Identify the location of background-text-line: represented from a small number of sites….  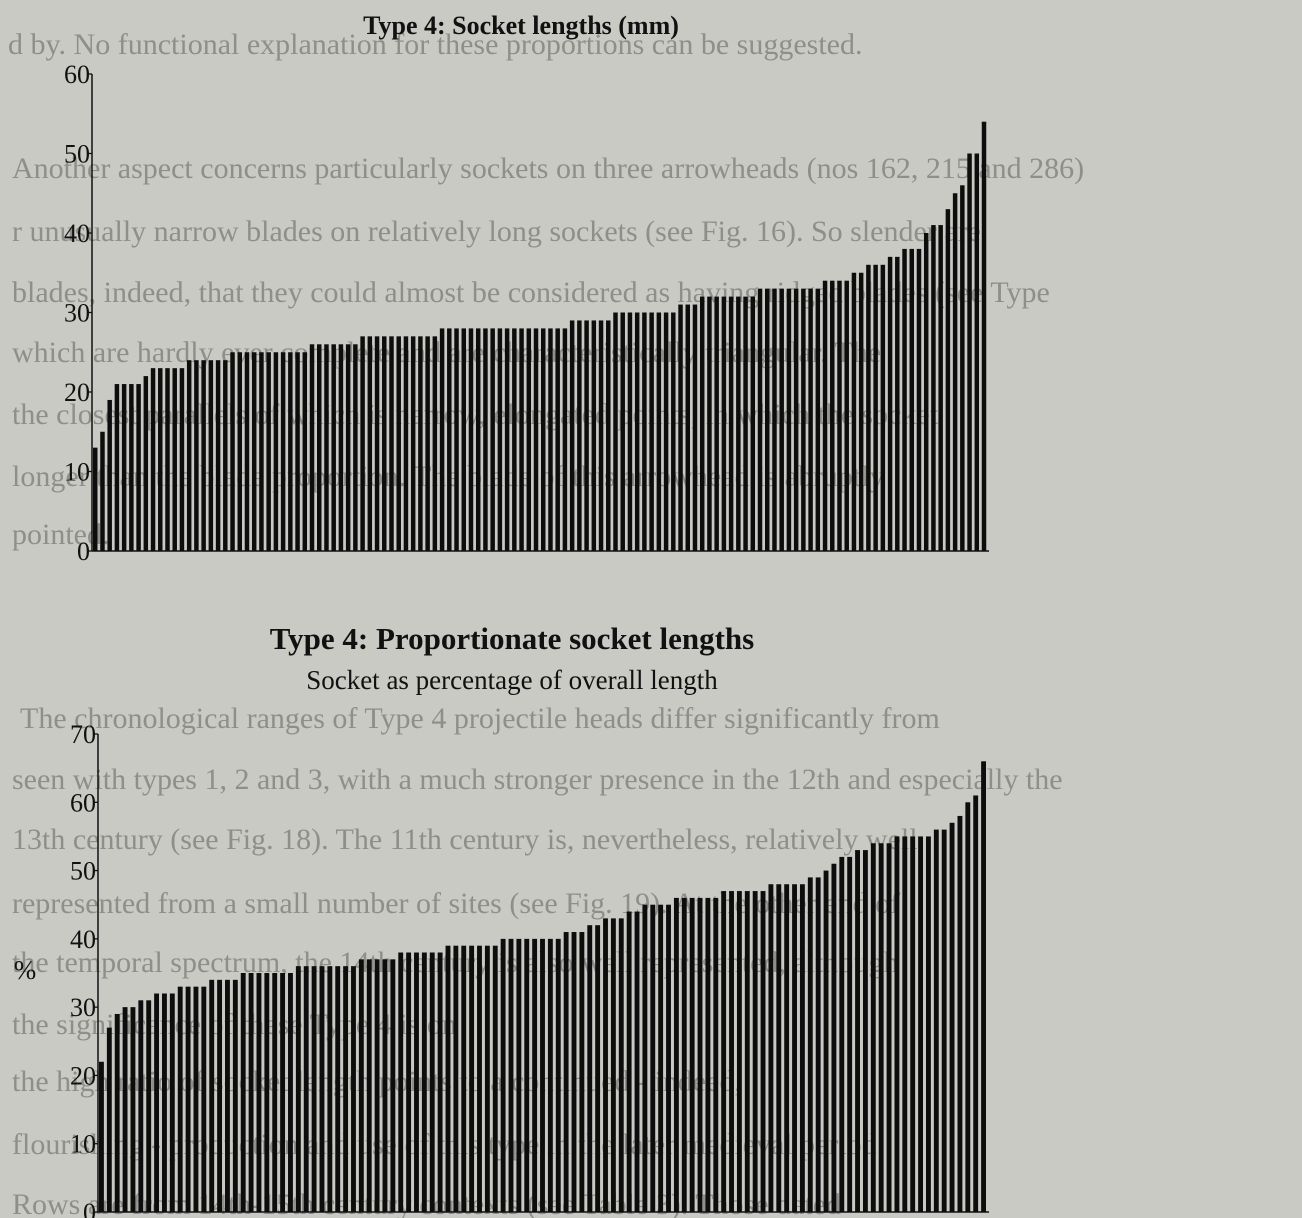
(456, 903).